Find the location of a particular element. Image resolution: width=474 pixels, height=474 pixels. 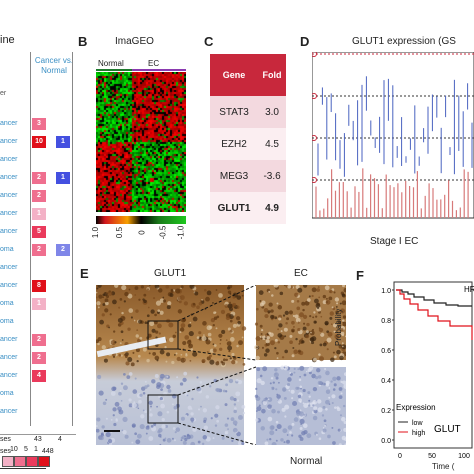

panel-a-count-cell: 8 is located at coordinates (39, 286).